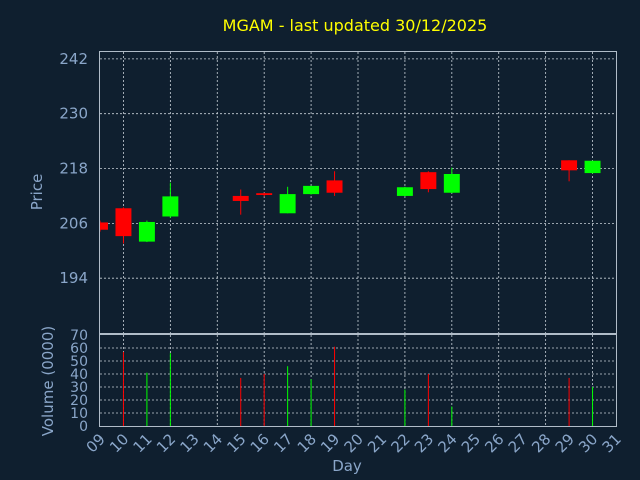 The height and width of the screenshot is (480, 640). I want to click on volume-tick-label: 70, so click(79, 336).